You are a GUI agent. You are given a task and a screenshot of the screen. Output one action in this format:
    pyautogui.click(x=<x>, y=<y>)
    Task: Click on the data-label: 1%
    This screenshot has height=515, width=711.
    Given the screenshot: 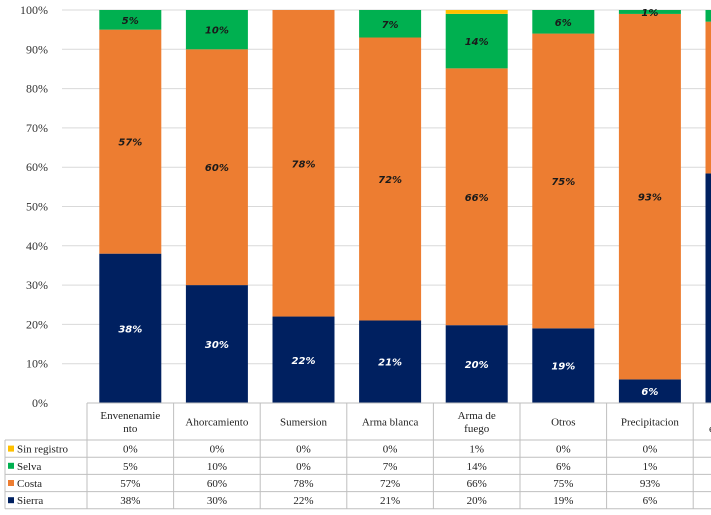 What is the action you would take?
    pyautogui.click(x=649, y=13)
    